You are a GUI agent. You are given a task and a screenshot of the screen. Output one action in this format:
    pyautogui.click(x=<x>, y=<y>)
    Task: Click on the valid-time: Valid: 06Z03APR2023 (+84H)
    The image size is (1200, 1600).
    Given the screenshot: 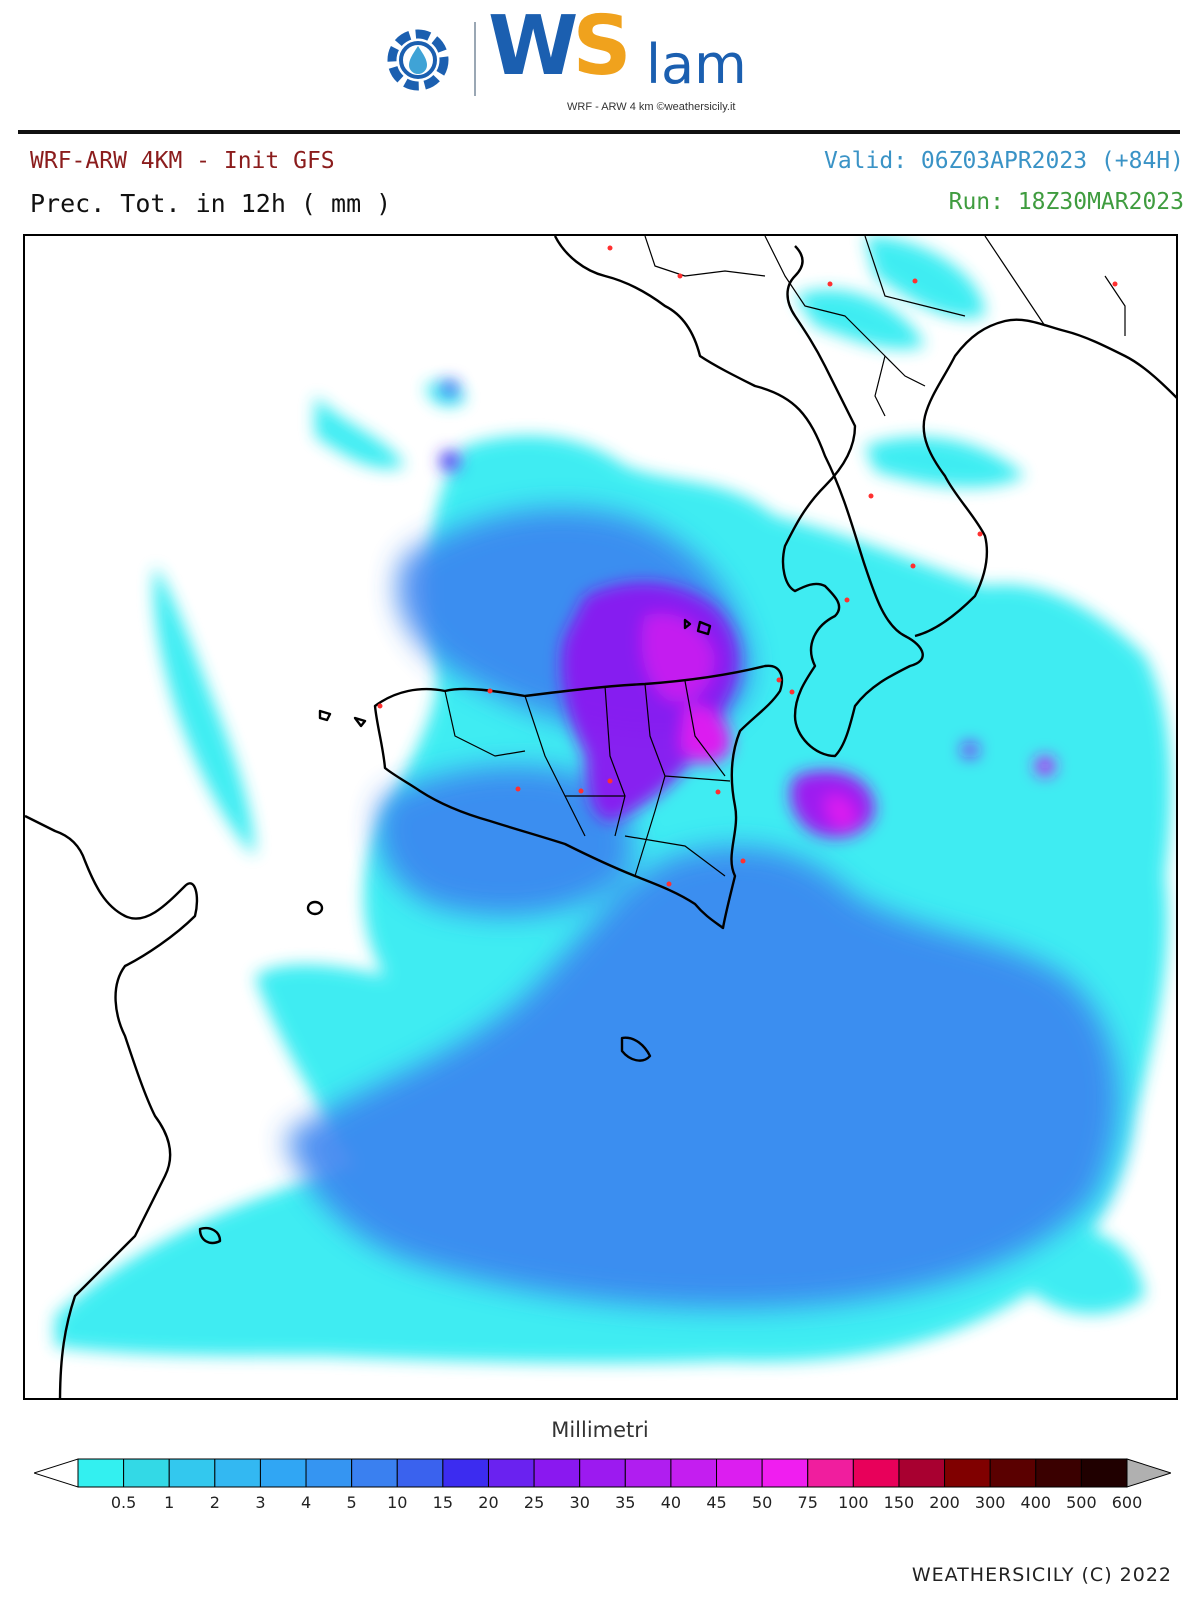 What is the action you would take?
    pyautogui.click(x=1003, y=161)
    